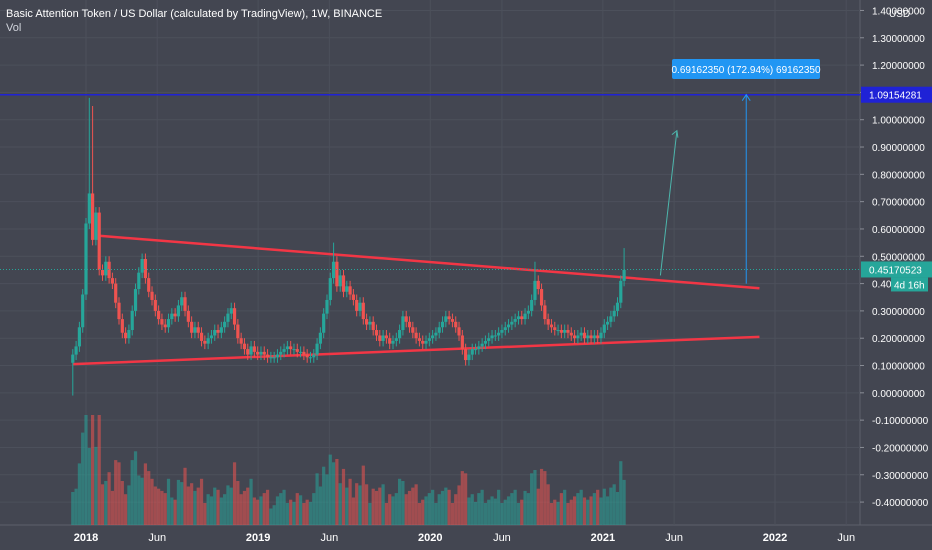 The image size is (932, 550). Describe the element at coordinates (14, 28) in the screenshot. I see `volume-indicator-label: Vol` at that location.